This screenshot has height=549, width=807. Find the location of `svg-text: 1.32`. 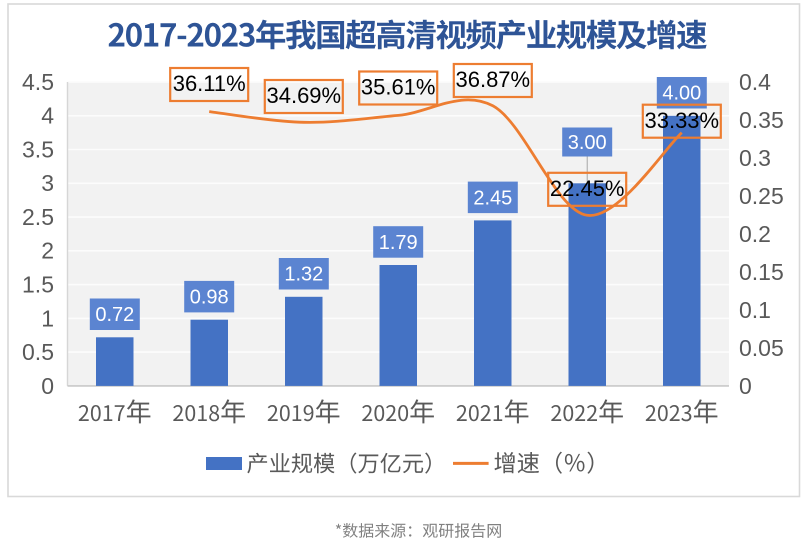

svg-text: 1.32 is located at coordinates (303, 275).